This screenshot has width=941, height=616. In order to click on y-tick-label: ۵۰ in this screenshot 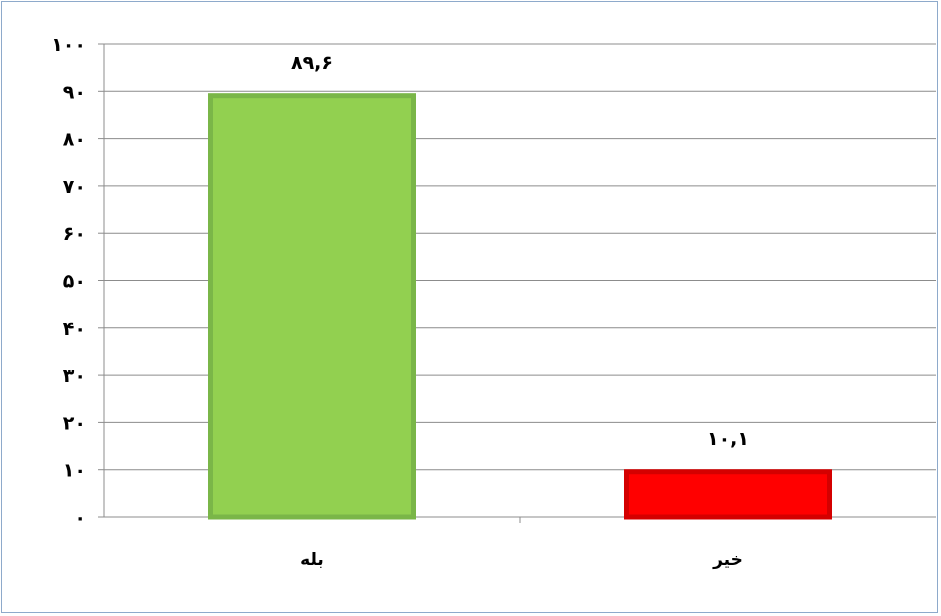, I will do `click(74, 282)`.